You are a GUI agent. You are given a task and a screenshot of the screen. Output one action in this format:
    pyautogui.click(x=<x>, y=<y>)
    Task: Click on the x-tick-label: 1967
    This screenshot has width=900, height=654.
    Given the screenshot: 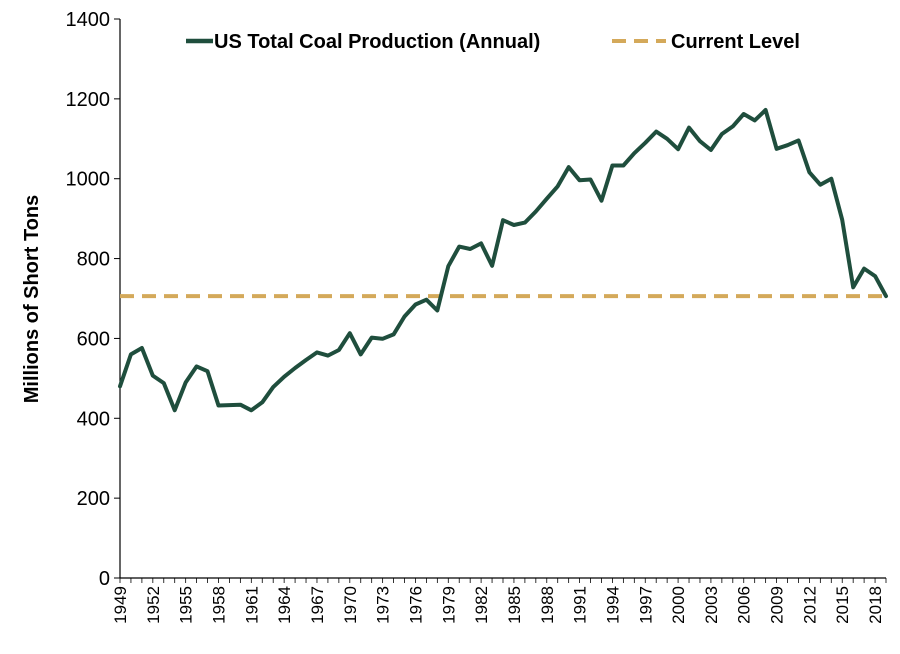 What is the action you would take?
    pyautogui.click(x=317, y=605)
    